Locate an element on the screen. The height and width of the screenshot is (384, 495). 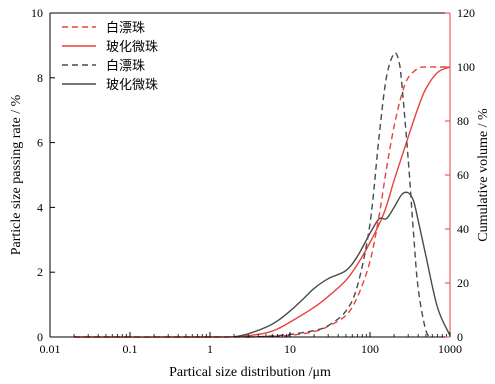
y-right-tick-label: 40 is located at coordinates (463, 229).